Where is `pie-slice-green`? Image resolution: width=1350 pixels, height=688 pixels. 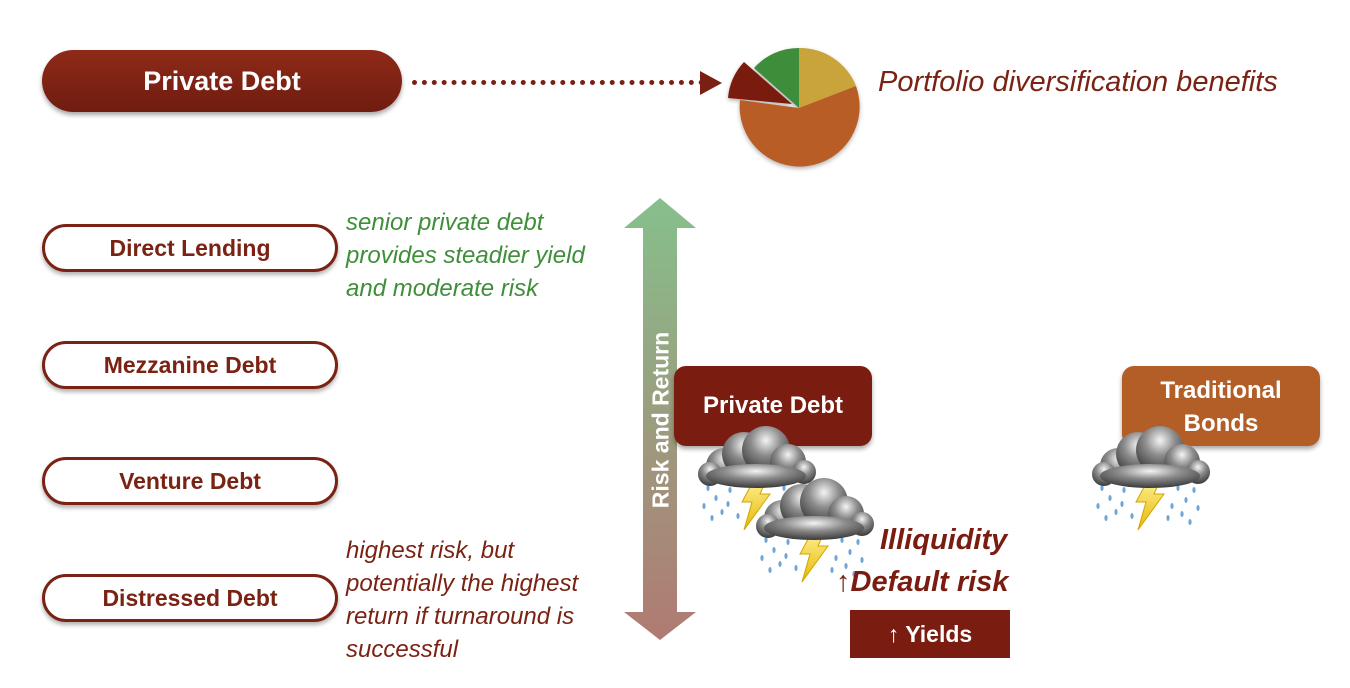 pie-slice-green is located at coordinates (776, 77).